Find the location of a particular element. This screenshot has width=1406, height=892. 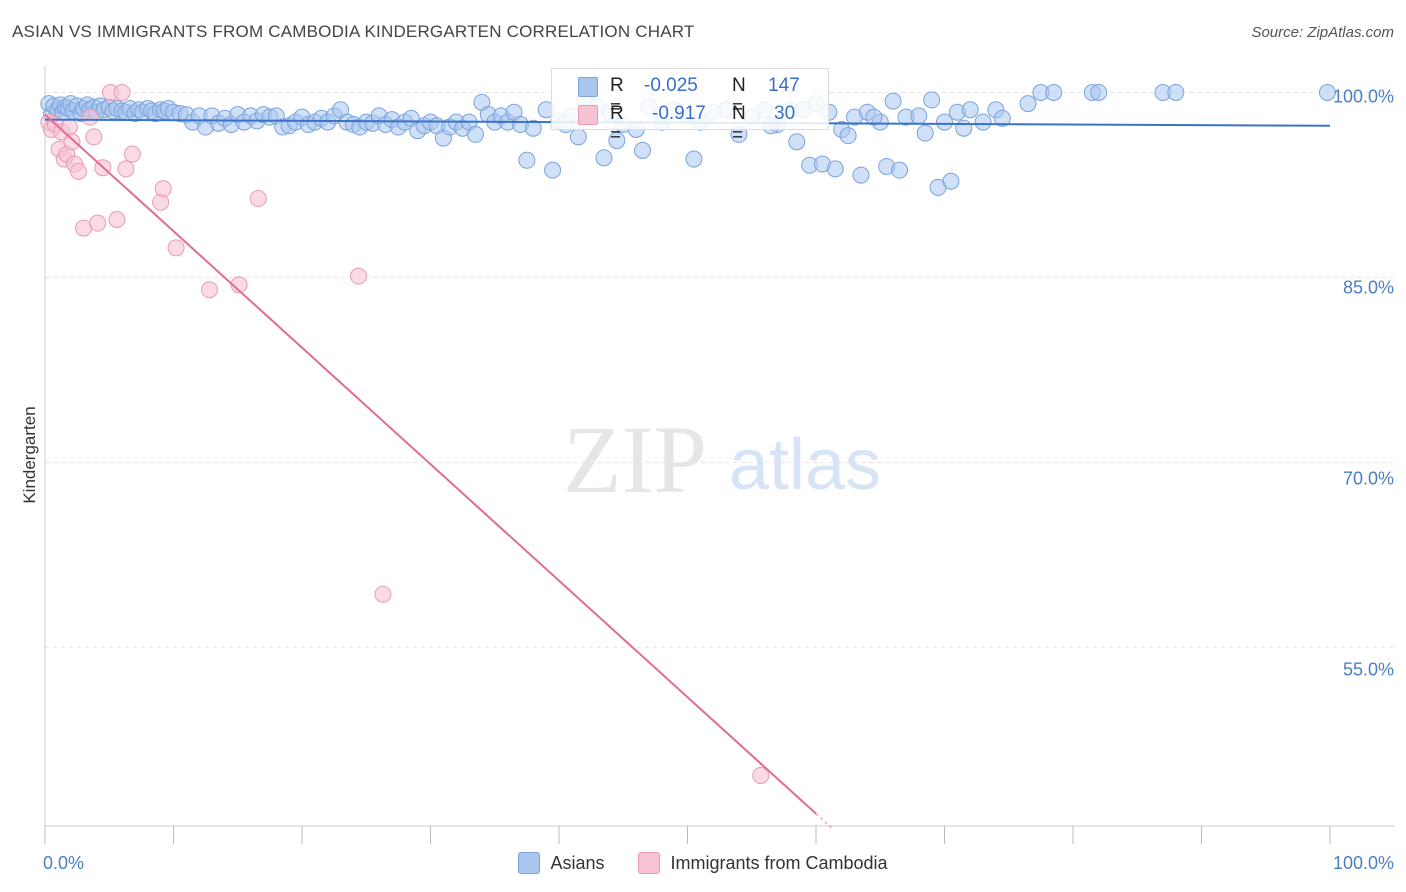

legend-item-cambodia: Immigrants from Cambodia is located at coordinates (763, 863).